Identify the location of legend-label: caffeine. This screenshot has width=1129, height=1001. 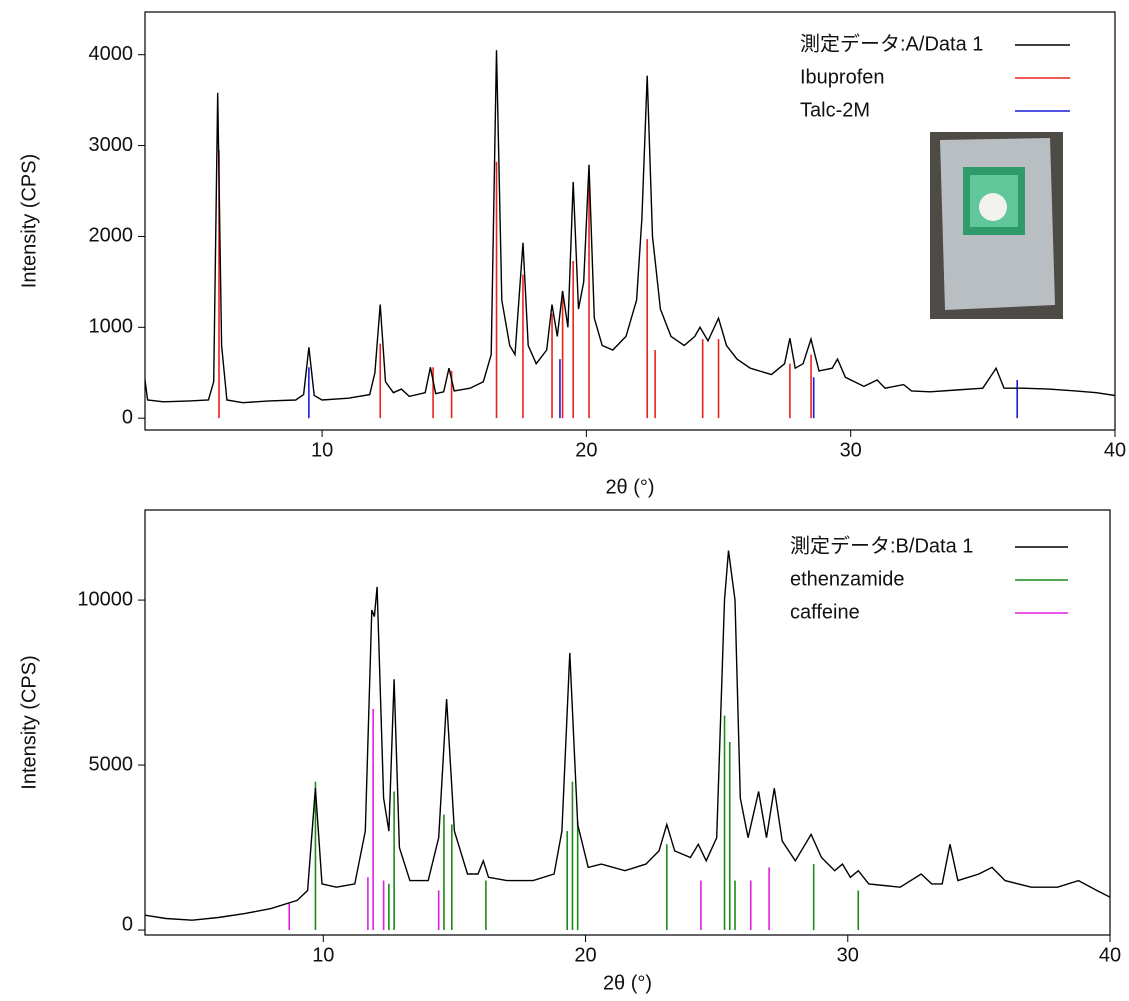
(825, 612).